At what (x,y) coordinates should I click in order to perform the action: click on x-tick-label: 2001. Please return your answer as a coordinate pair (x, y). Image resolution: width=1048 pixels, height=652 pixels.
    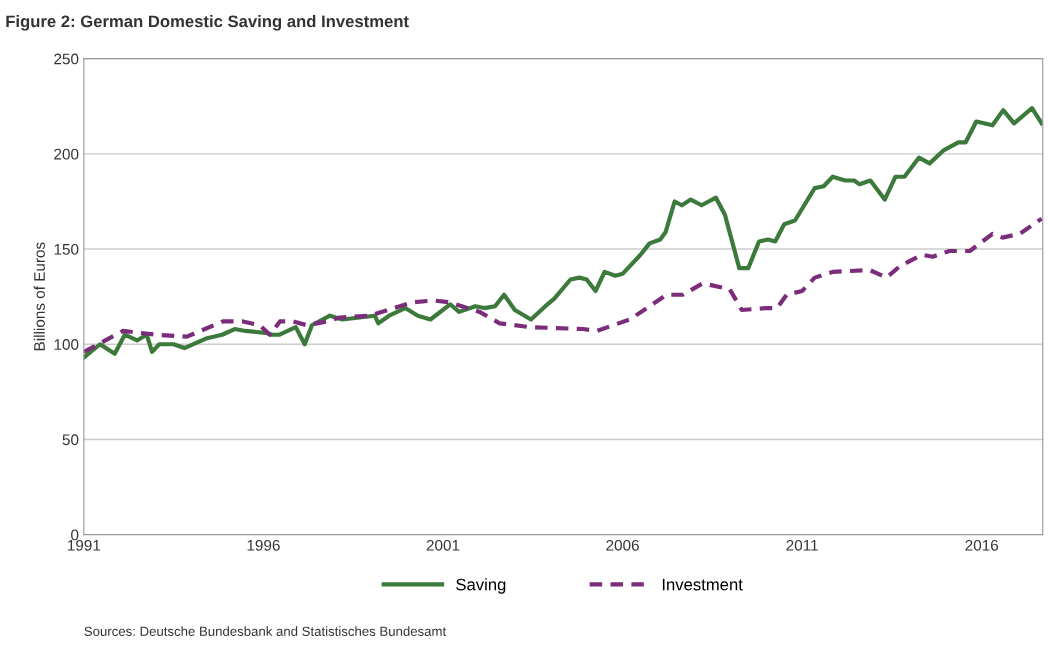
    Looking at the image, I should click on (443, 545).